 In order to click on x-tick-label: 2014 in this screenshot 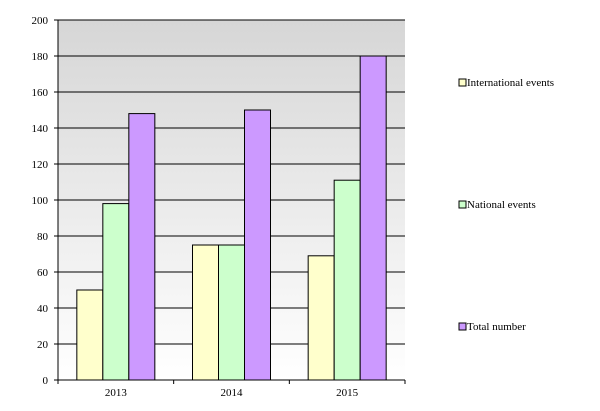, I will do `click(232, 393)`.